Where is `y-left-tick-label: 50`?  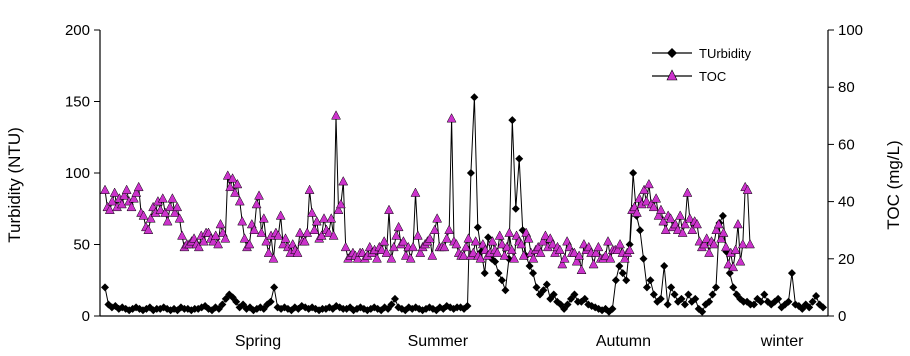
y-left-tick-label: 50 is located at coordinates (81, 245).